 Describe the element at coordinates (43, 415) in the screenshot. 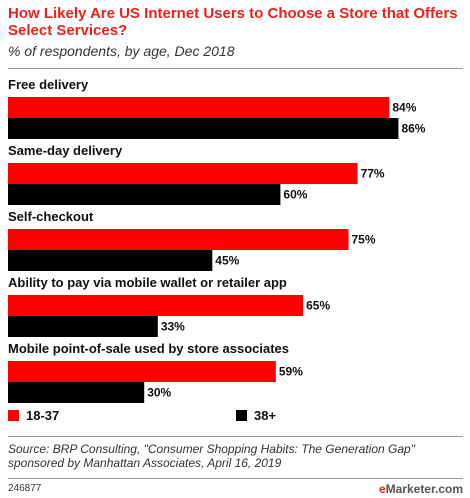

I see `legend-label: 18-37` at that location.